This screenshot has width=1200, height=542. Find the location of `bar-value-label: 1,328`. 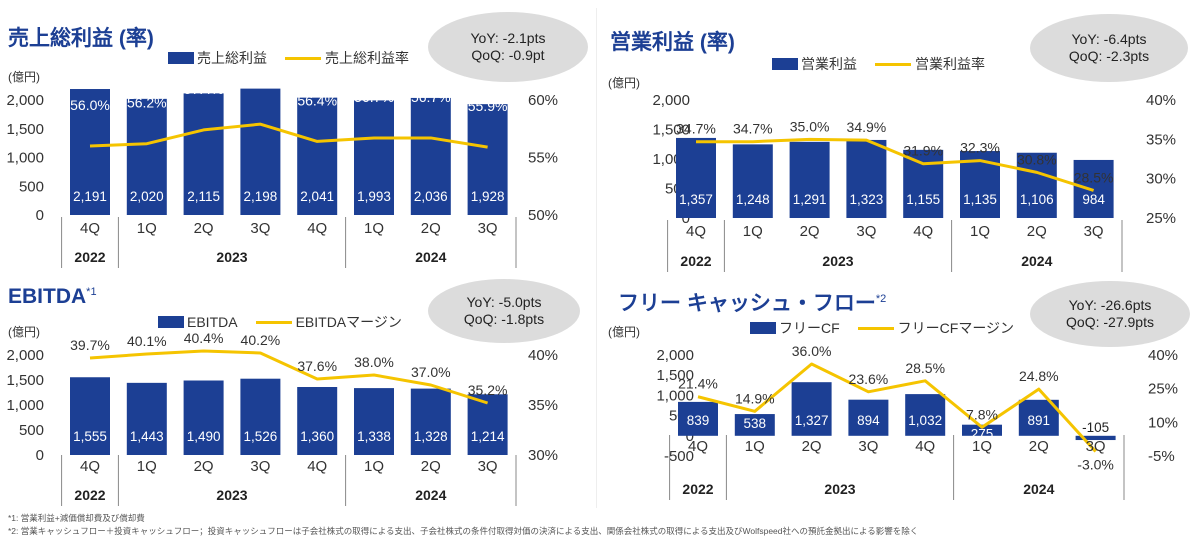

bar-value-label: 1,328 is located at coordinates (431, 436).